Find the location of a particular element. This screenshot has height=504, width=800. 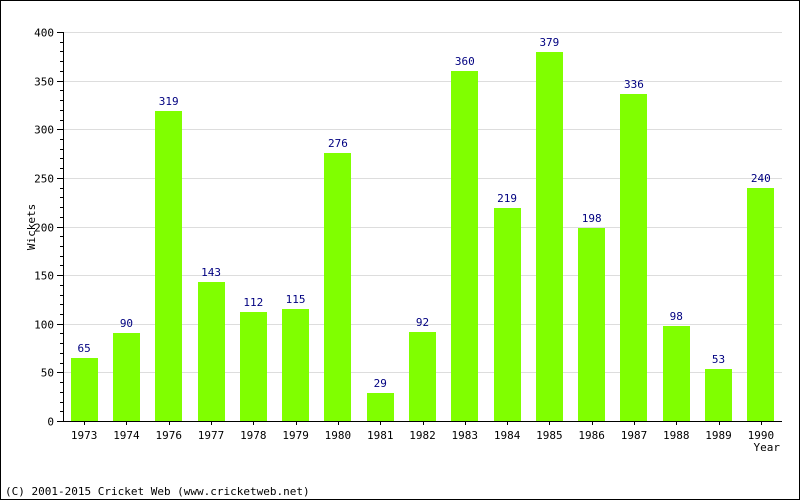

bar-value-label: 65 is located at coordinates (84, 348).